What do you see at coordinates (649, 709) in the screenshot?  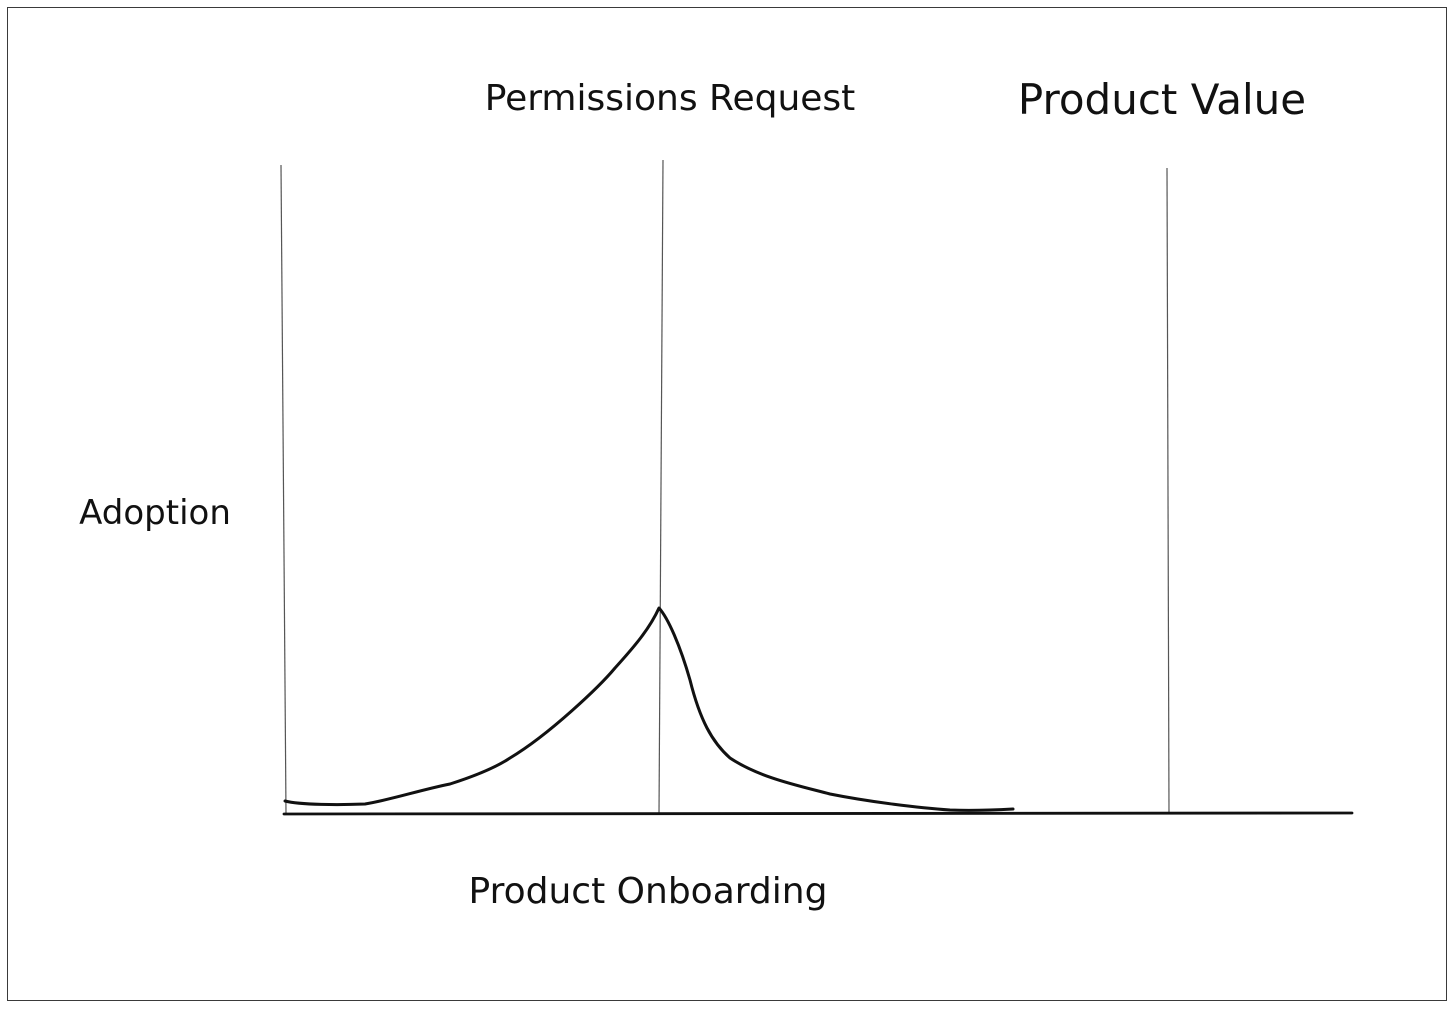 I see `adoption-curve` at bounding box center [649, 709].